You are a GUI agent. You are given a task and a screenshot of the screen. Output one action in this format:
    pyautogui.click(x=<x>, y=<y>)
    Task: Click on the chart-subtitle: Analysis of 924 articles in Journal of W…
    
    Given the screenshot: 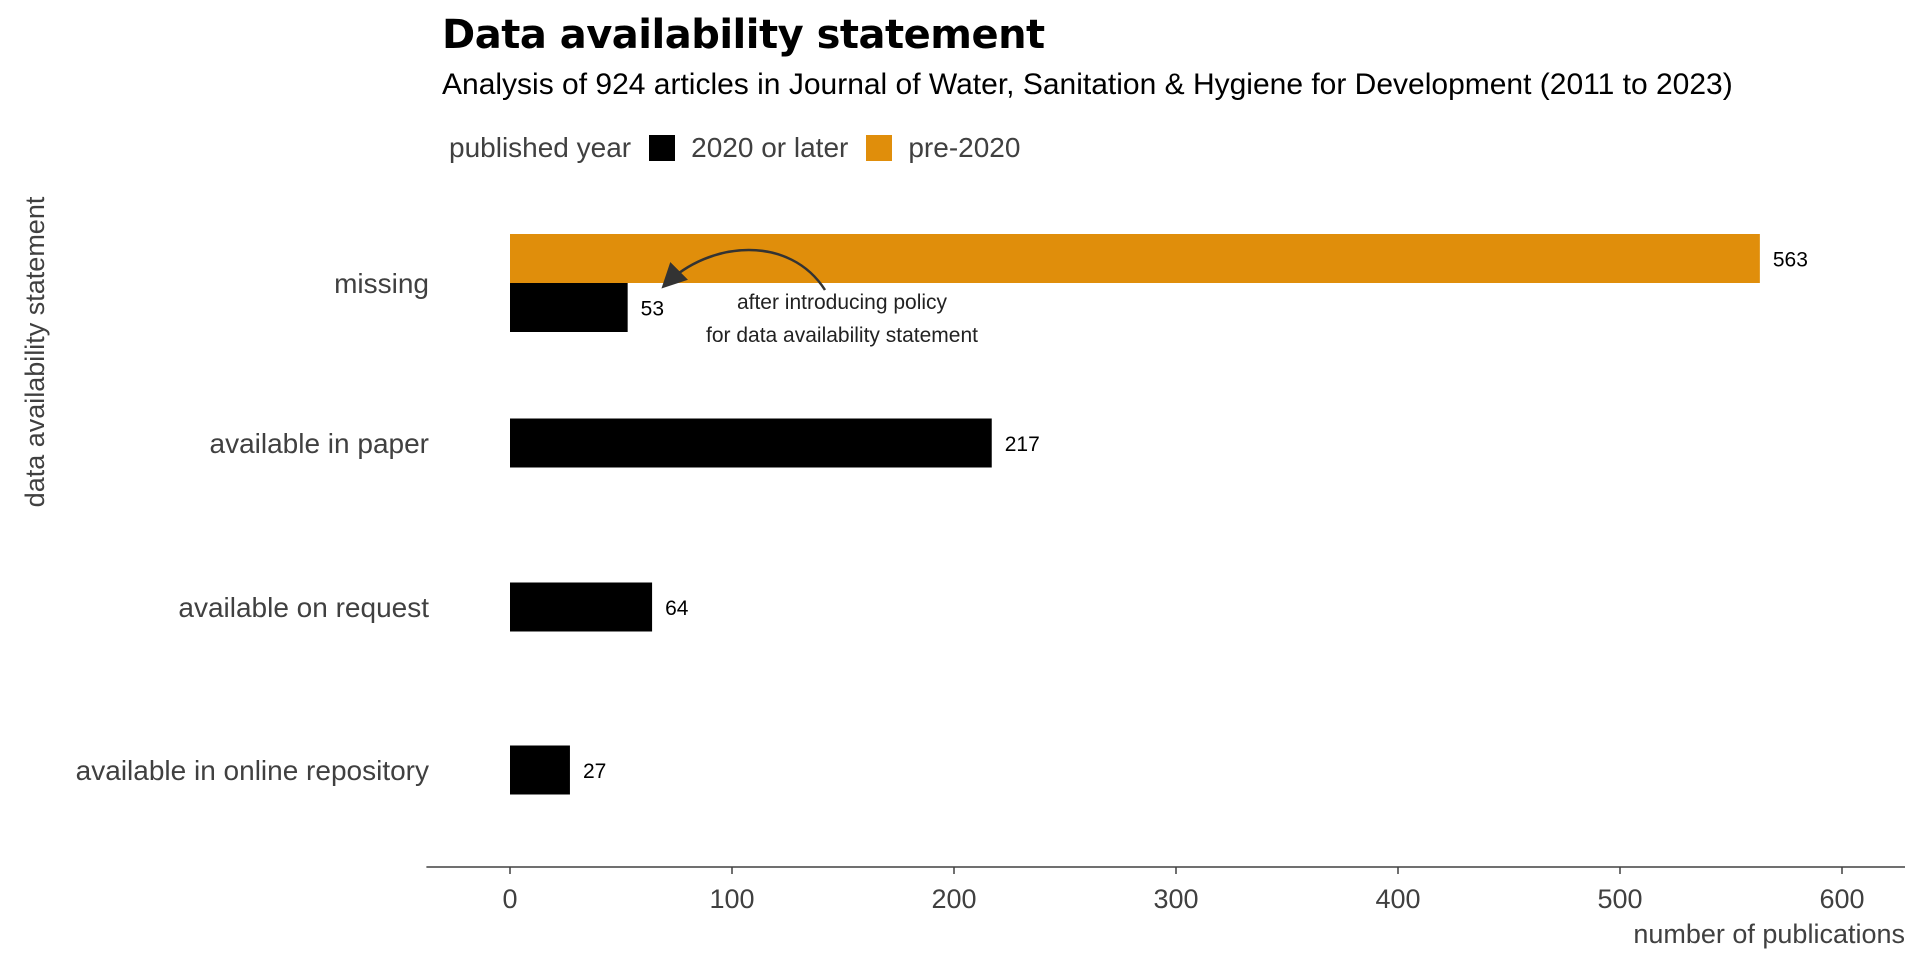 What is the action you would take?
    pyautogui.click(x=1087, y=84)
    